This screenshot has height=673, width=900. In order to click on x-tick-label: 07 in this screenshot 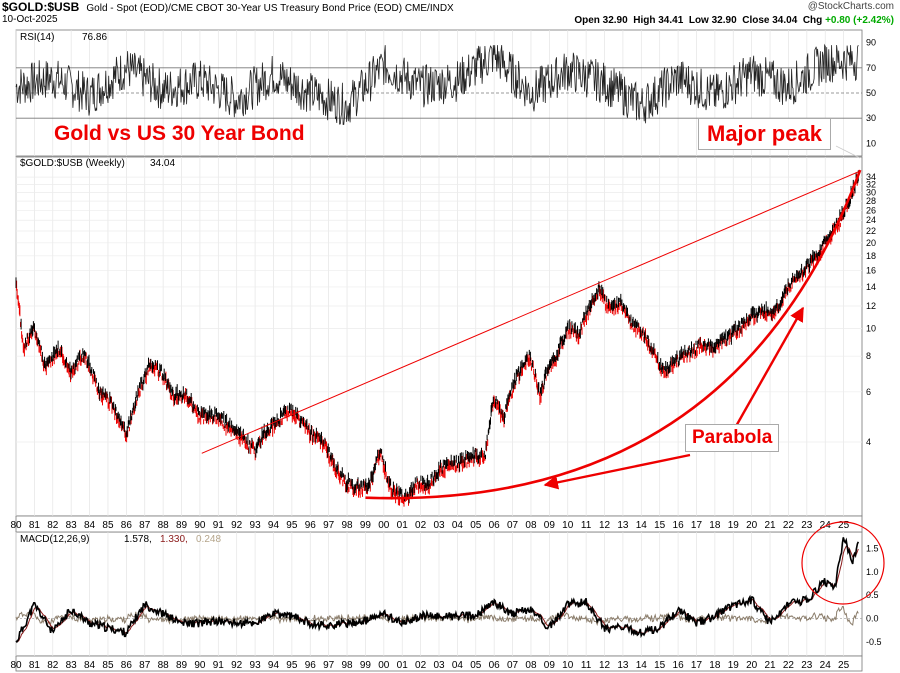, I will do `click(513, 525)`.